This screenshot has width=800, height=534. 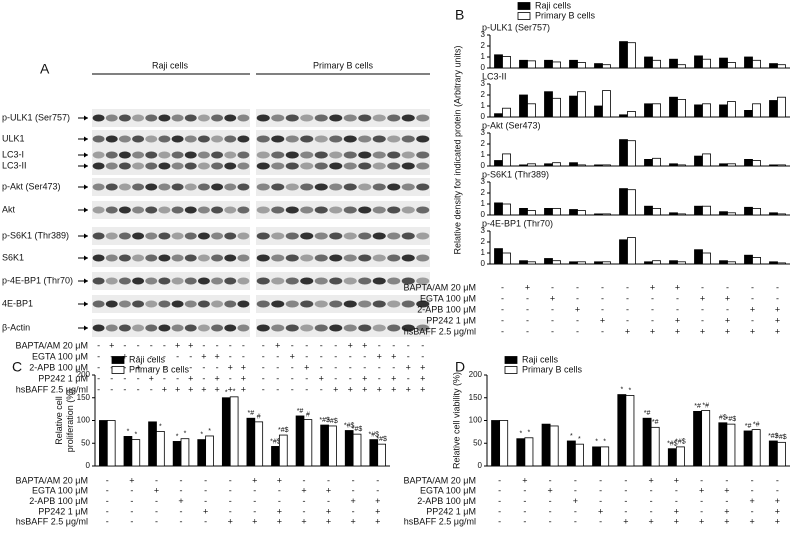 I want to click on significance-label: *#, so click(x=748, y=426).